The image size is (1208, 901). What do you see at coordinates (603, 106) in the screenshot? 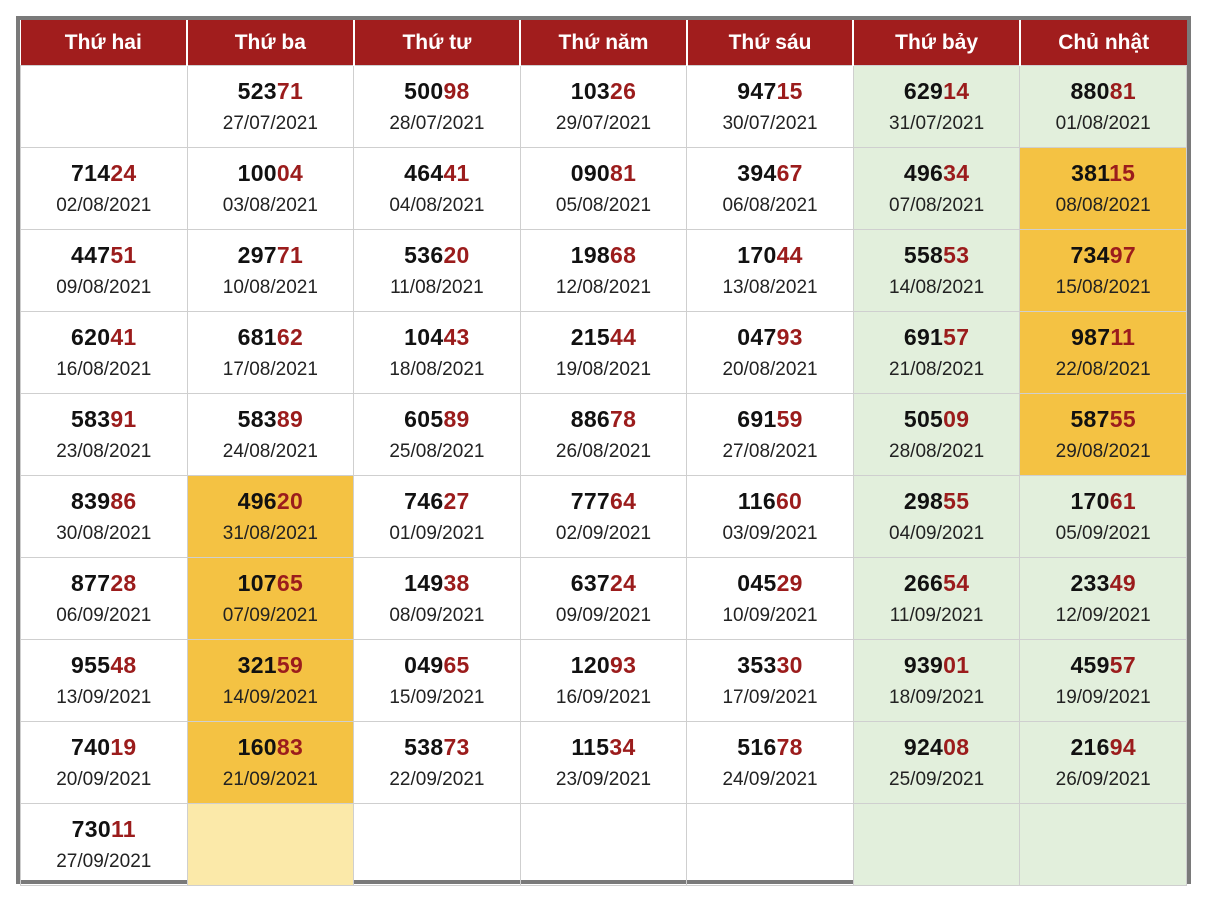
I see `result-cell: 10326 29/07/2021` at bounding box center [603, 106].